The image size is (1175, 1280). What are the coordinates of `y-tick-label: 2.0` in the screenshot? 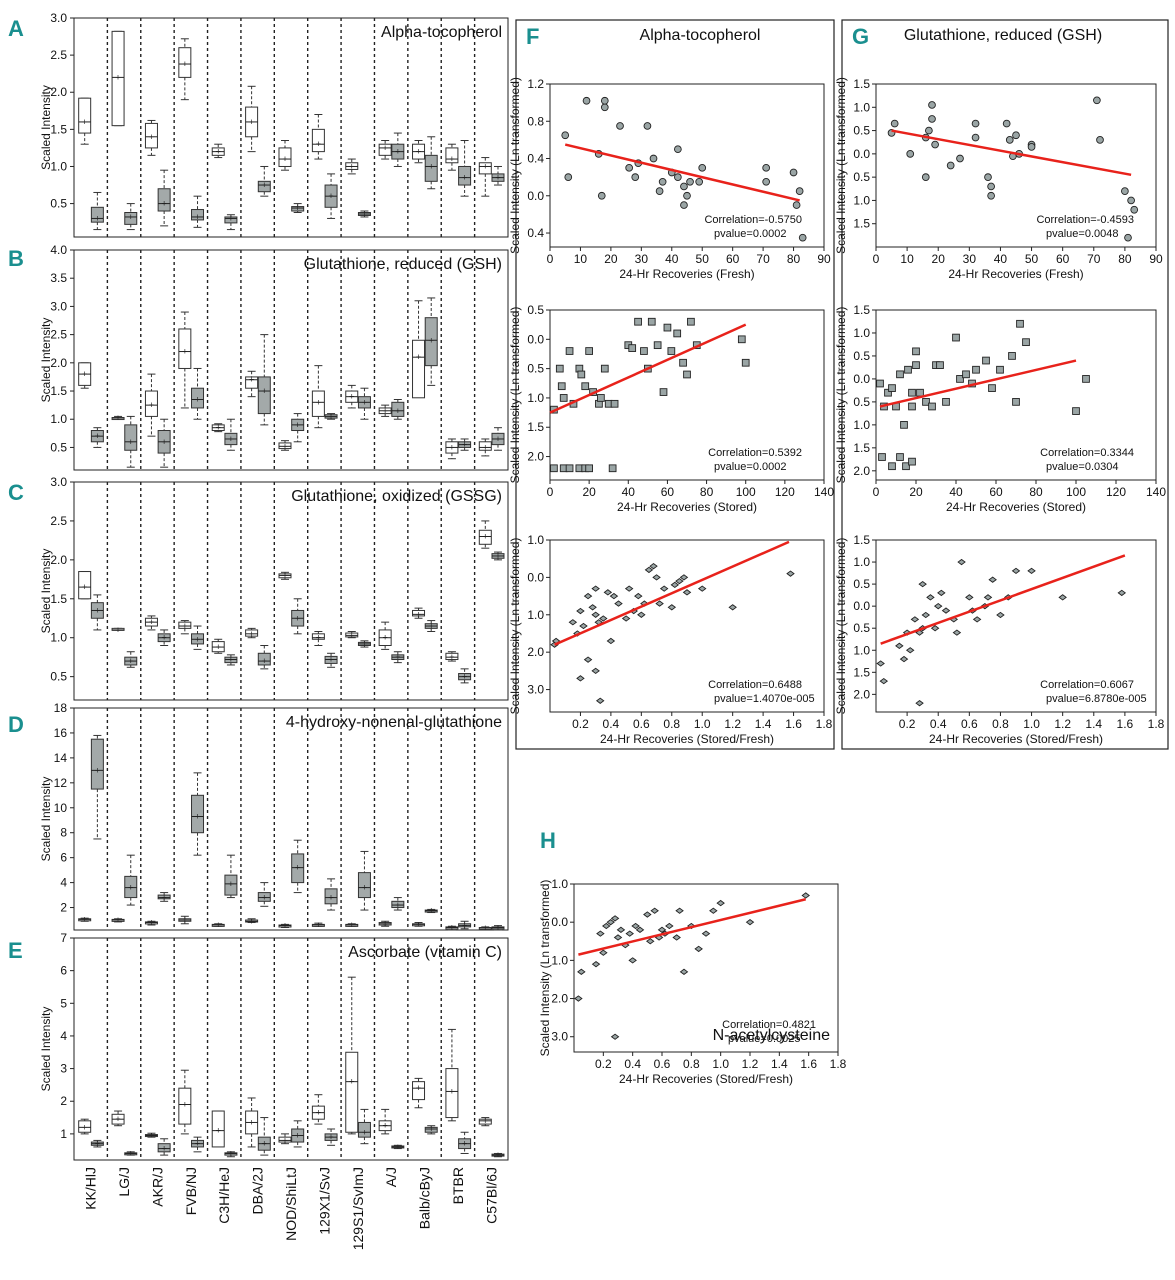 It's located at (58, 560).